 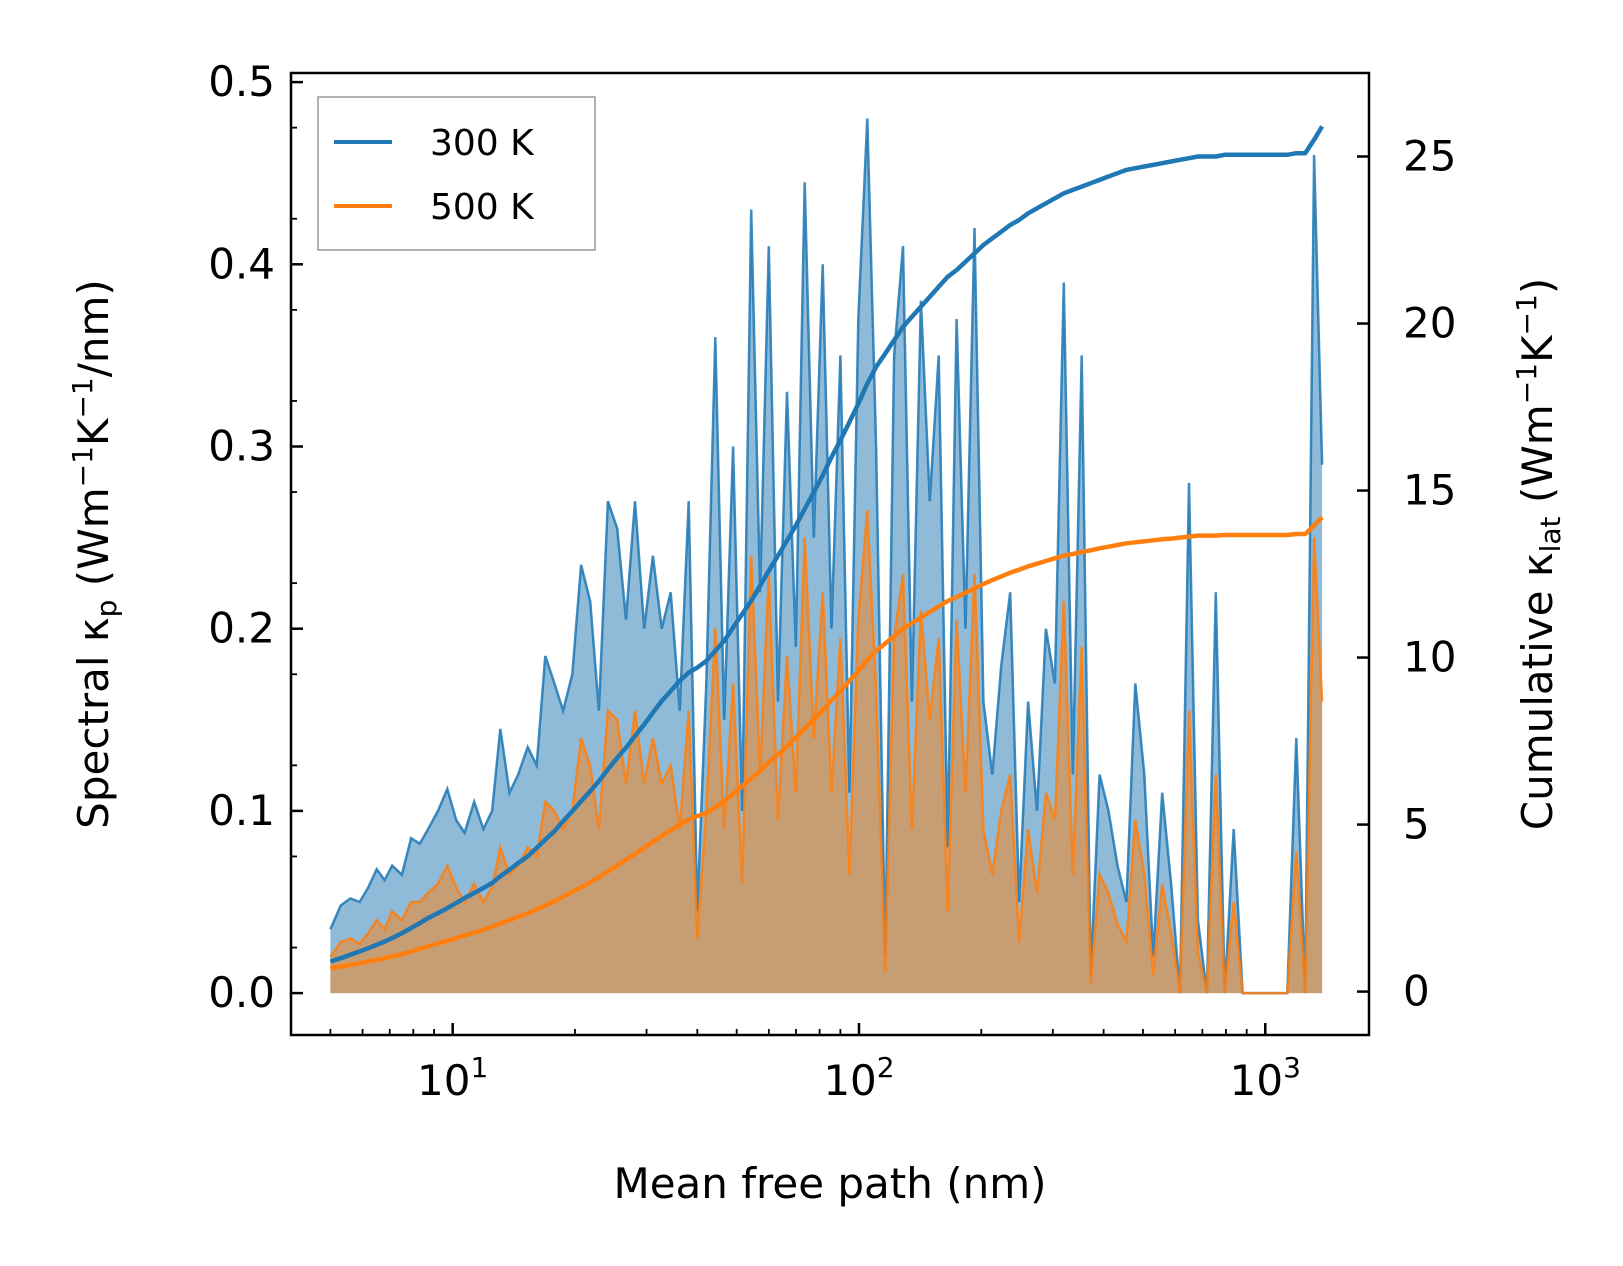 I want to click on right-y-label-mid: K, so click(x=1537, y=348).